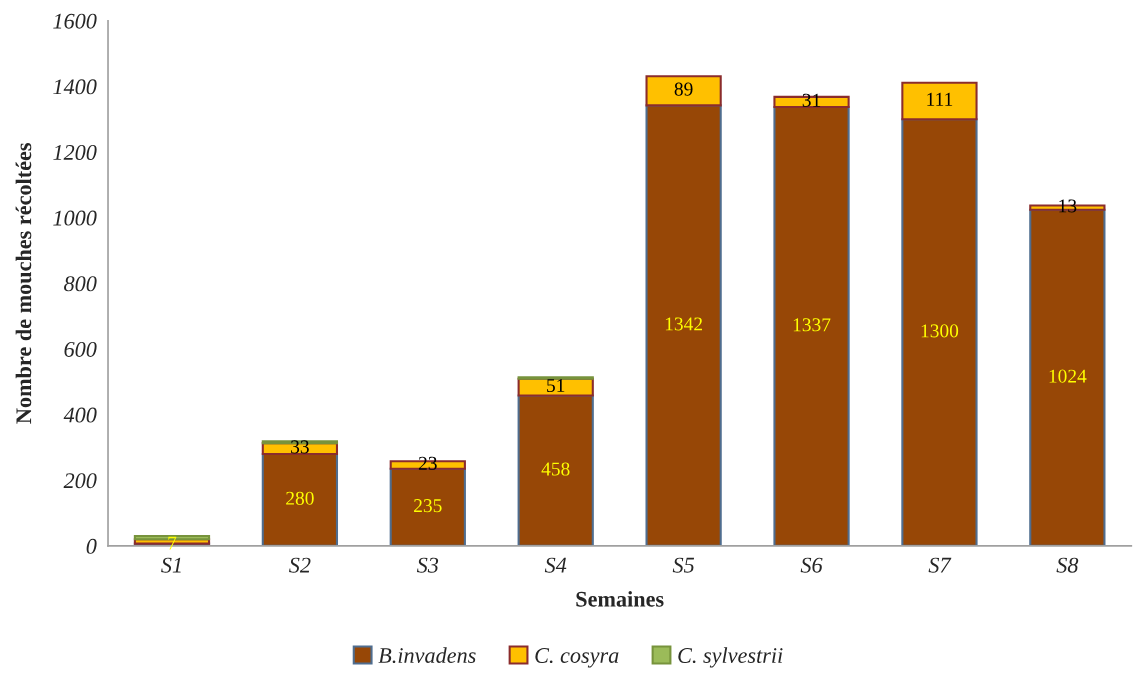  I want to click on legend-label: C. cosyra, so click(577, 658).